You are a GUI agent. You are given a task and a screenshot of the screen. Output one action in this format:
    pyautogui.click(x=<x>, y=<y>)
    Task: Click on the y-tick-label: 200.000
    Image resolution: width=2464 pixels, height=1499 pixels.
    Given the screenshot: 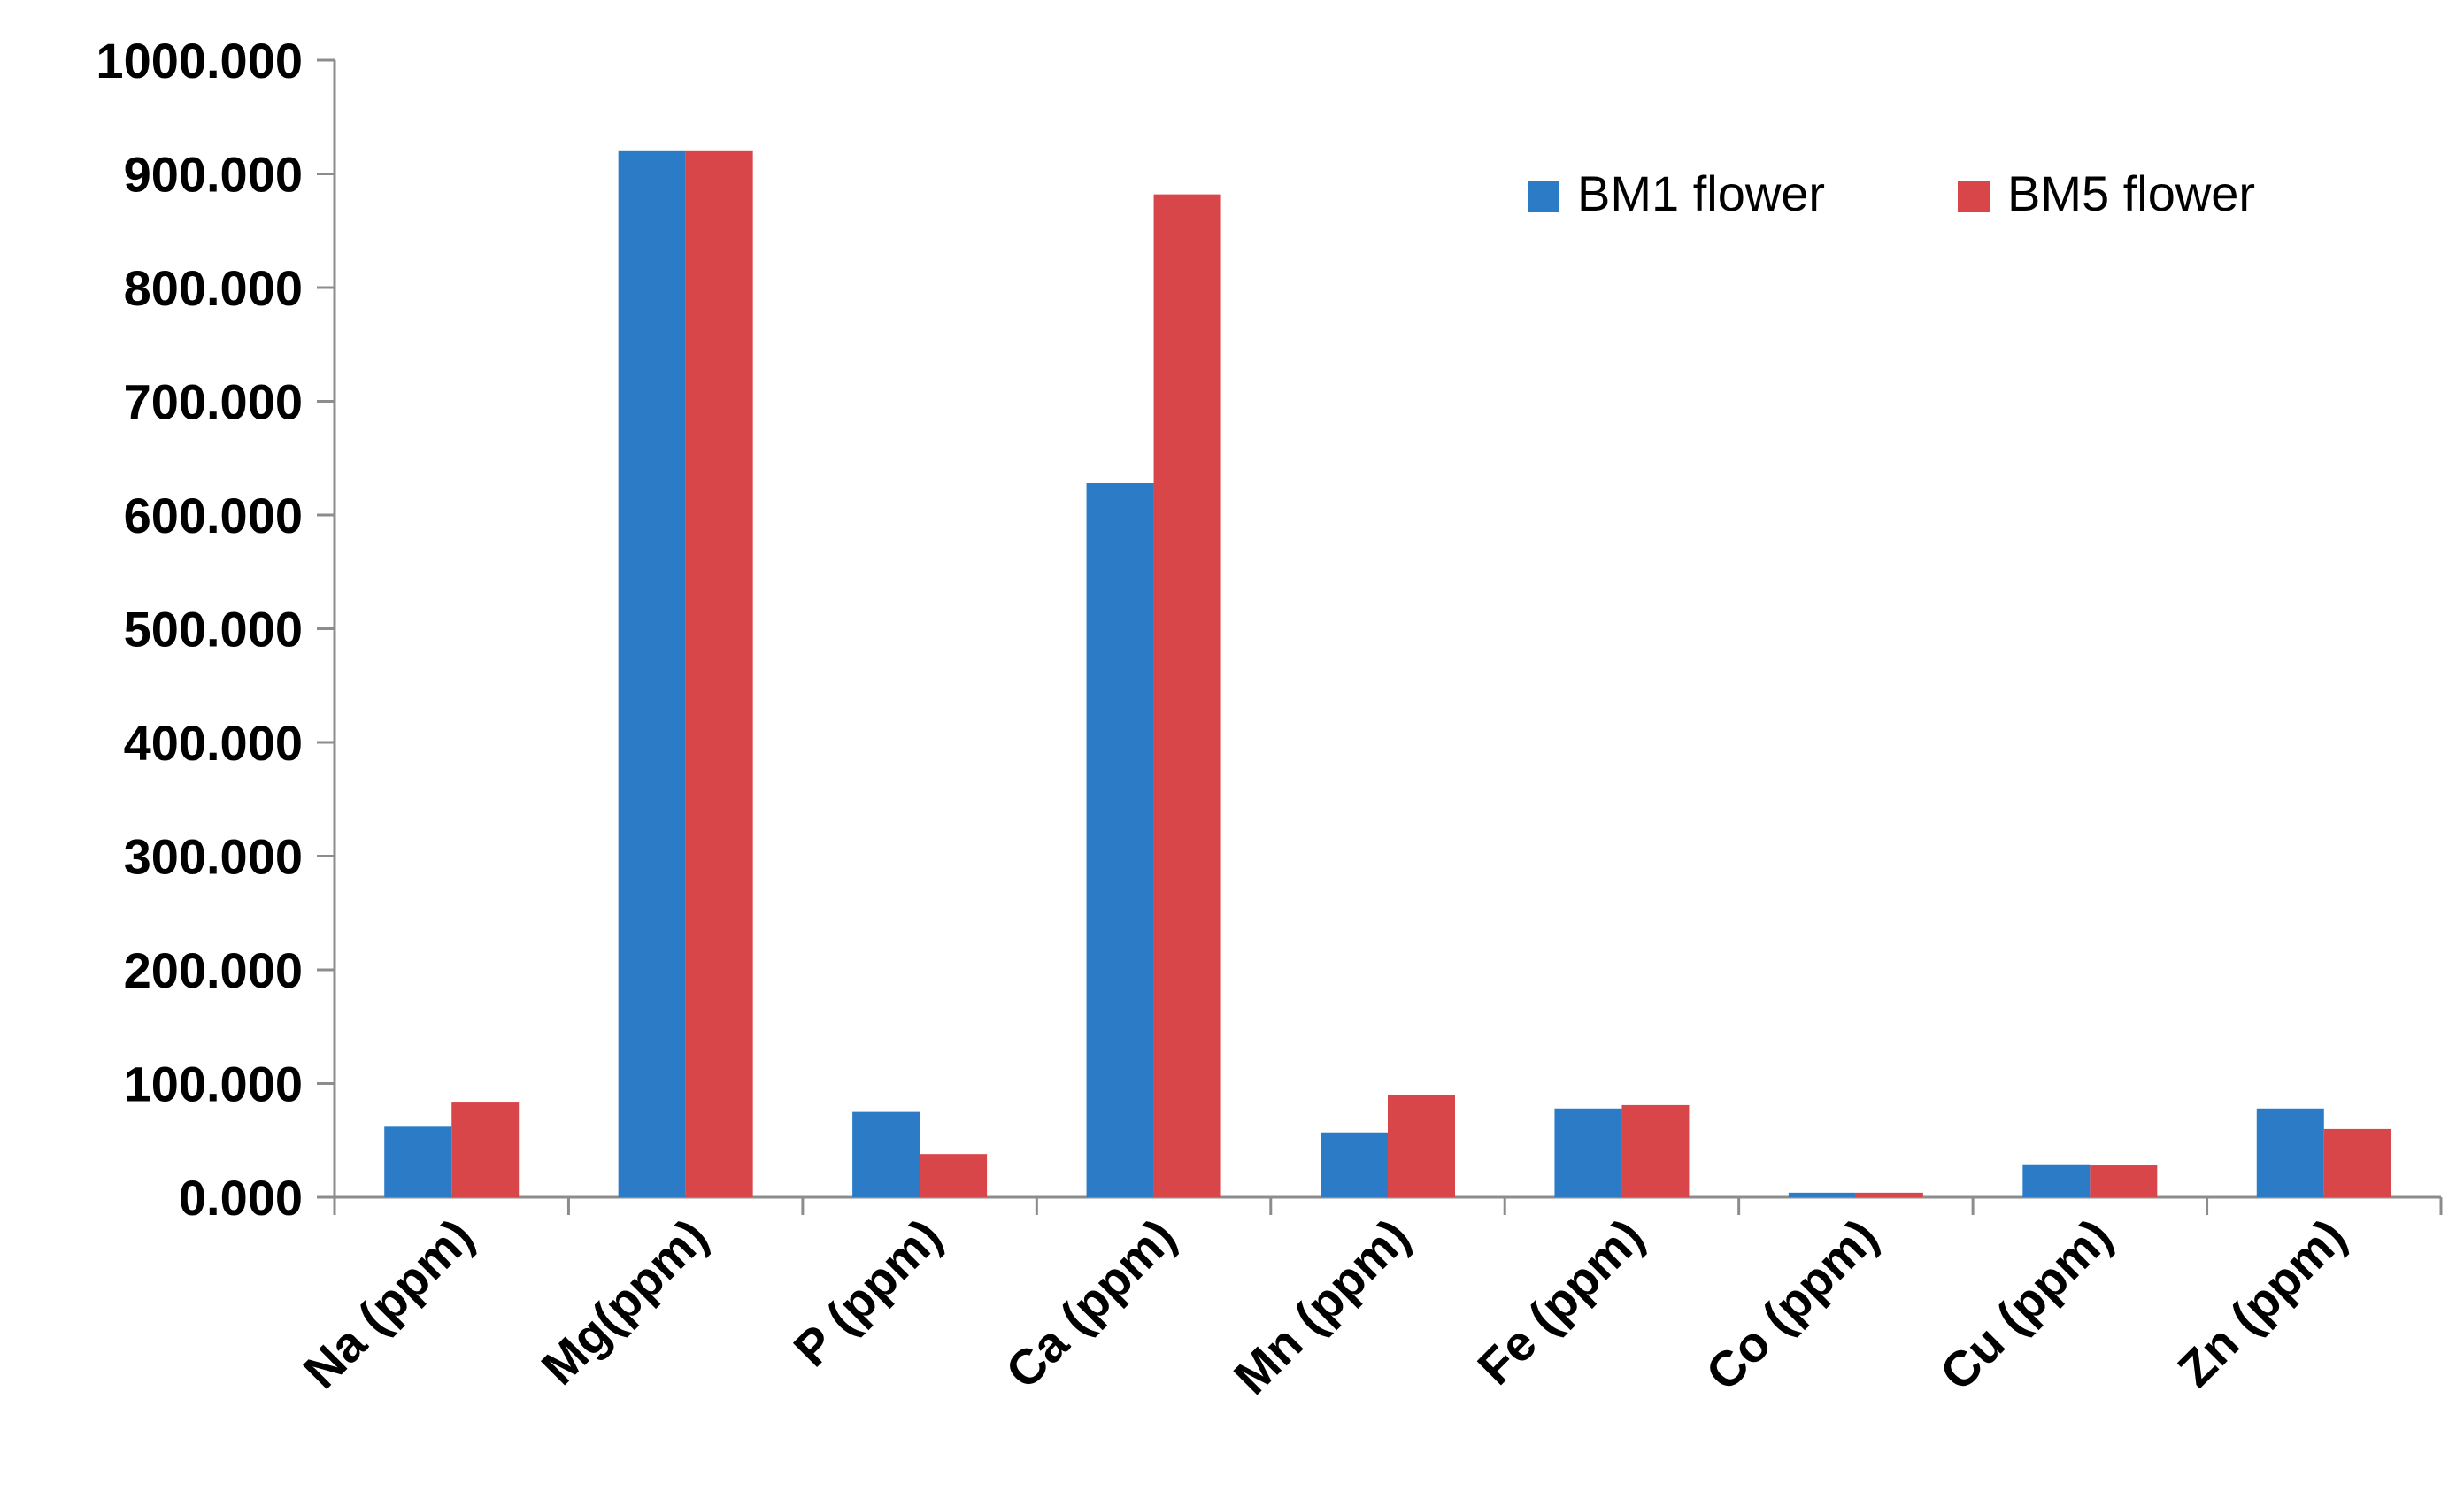 What is the action you would take?
    pyautogui.click(x=214, y=970)
    